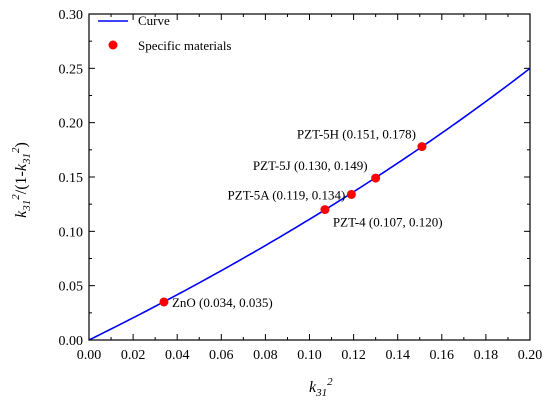  I want to click on x-tick-label: 0.02, so click(133, 355).